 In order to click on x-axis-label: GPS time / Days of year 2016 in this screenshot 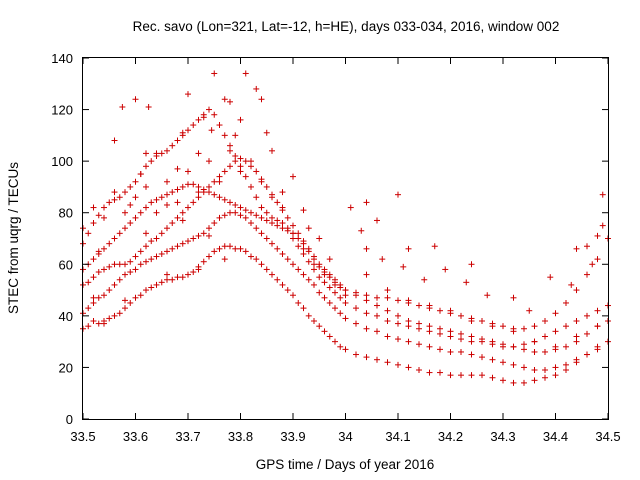, I will do `click(345, 464)`.